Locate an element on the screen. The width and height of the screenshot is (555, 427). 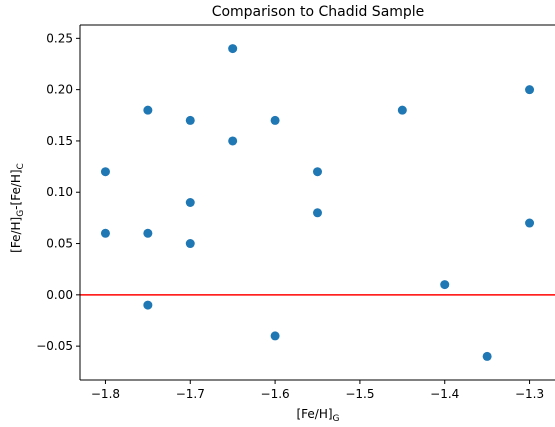
chart-title: Comparison to Chadid Sample is located at coordinates (318, 12).